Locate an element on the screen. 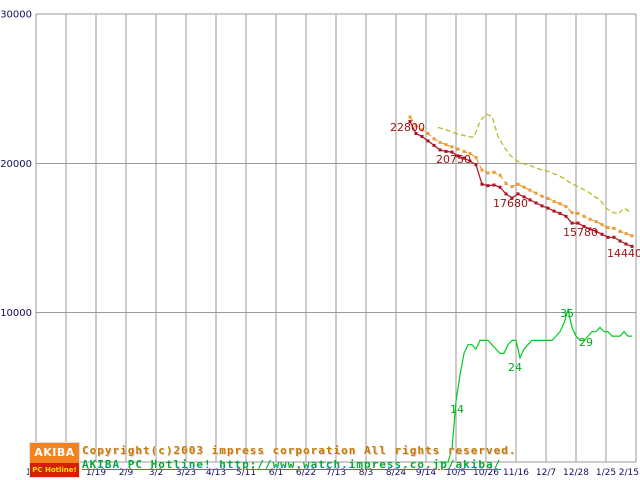 The image size is (640, 480). x-tick-label: 2/9 is located at coordinates (126, 473).